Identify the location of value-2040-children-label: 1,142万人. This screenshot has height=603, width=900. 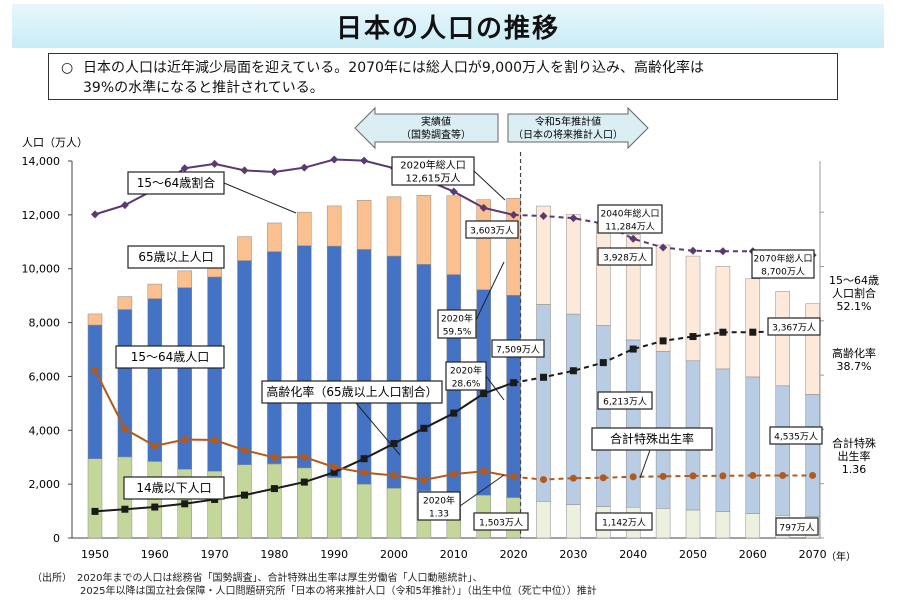
(624, 523).